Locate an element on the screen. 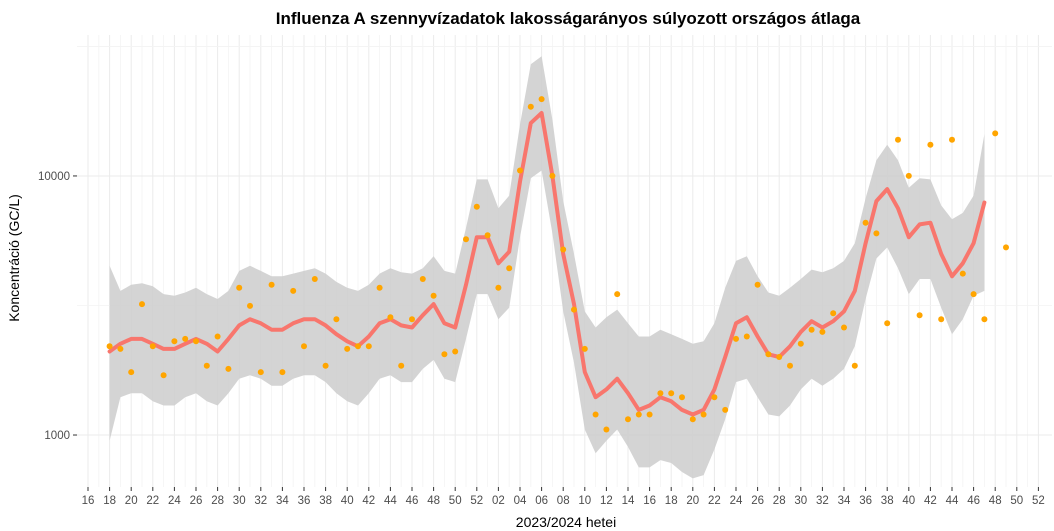 The width and height of the screenshot is (1054, 531). x-axis-label: 2023/2024 hetei is located at coordinates (566, 522).